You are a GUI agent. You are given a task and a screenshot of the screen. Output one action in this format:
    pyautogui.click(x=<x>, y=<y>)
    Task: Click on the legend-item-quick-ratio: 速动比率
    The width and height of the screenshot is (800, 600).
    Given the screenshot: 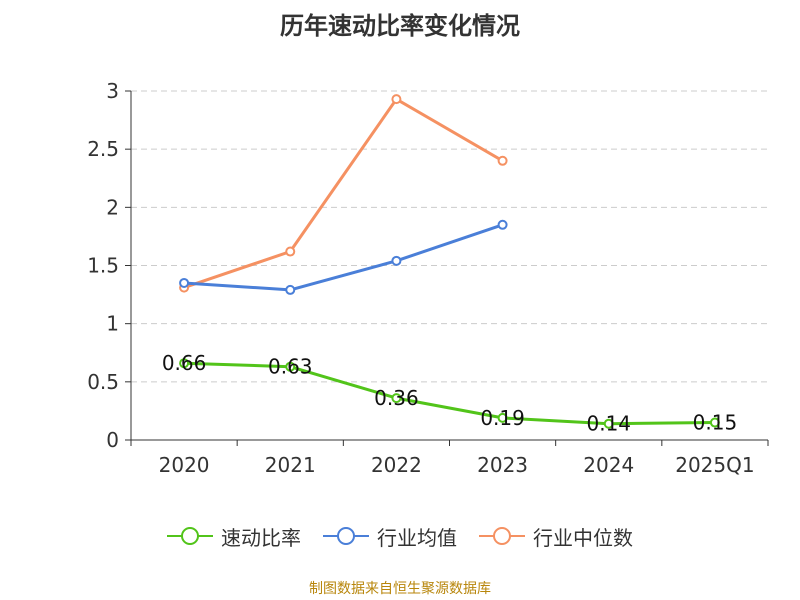 What is the action you would take?
    pyautogui.click(x=234, y=536)
    